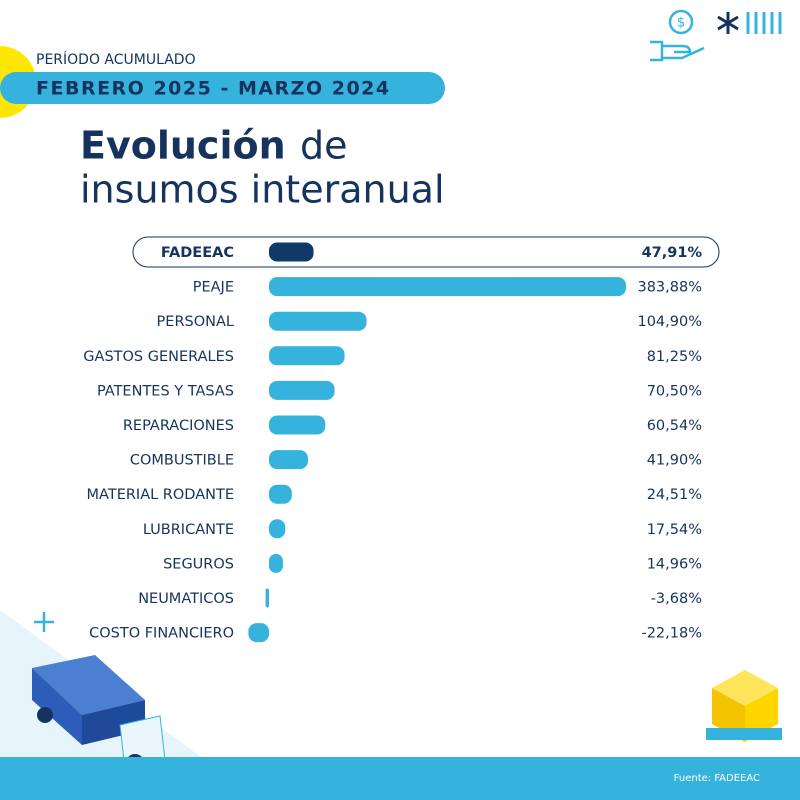  I want to click on category-label: REPARACIONES, so click(178, 426).